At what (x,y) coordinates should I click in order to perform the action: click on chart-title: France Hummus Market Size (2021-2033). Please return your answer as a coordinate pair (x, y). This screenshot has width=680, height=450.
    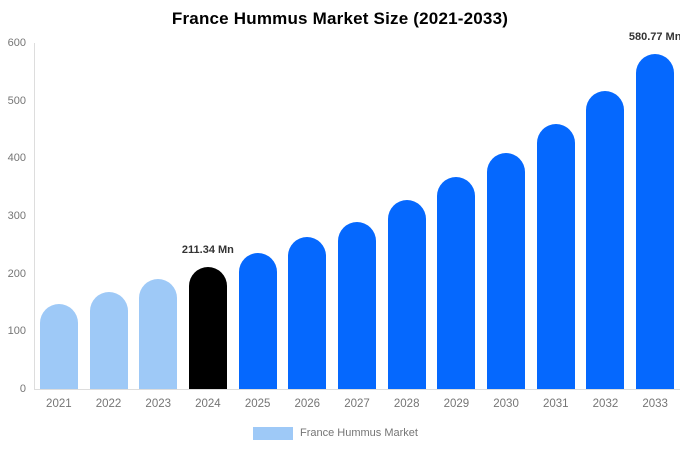
    Looking at the image, I should click on (340, 18).